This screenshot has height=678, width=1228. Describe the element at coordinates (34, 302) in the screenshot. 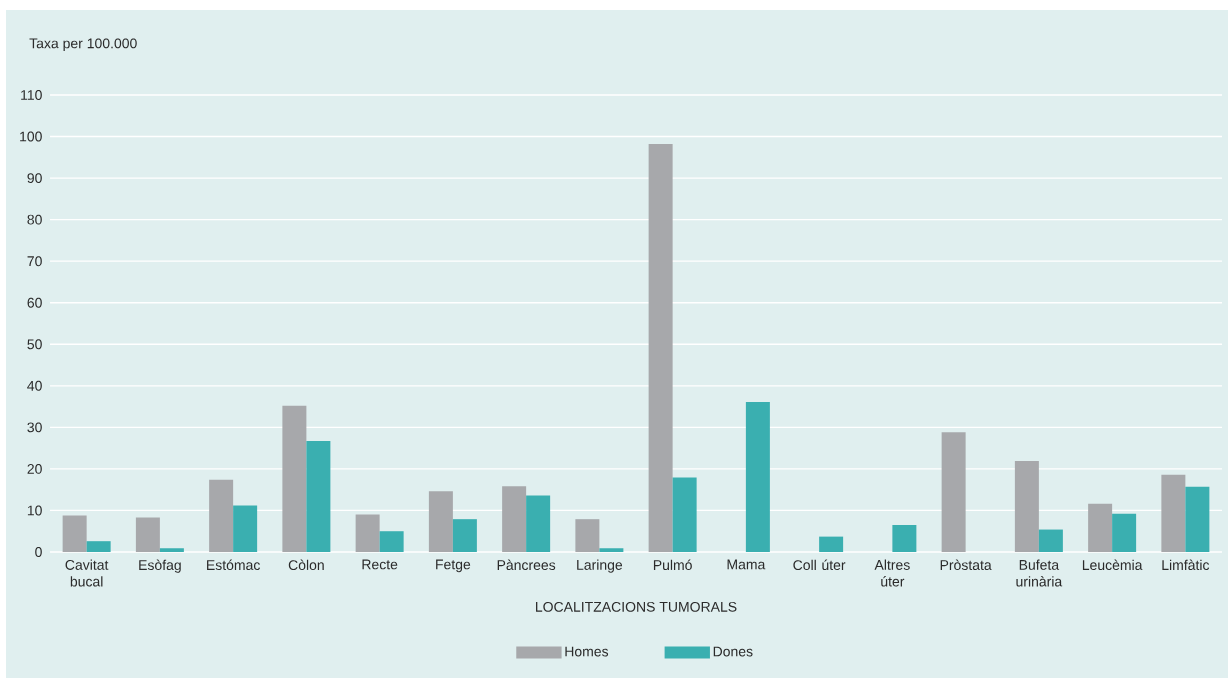

I see `y-tick-label: 60` at that location.